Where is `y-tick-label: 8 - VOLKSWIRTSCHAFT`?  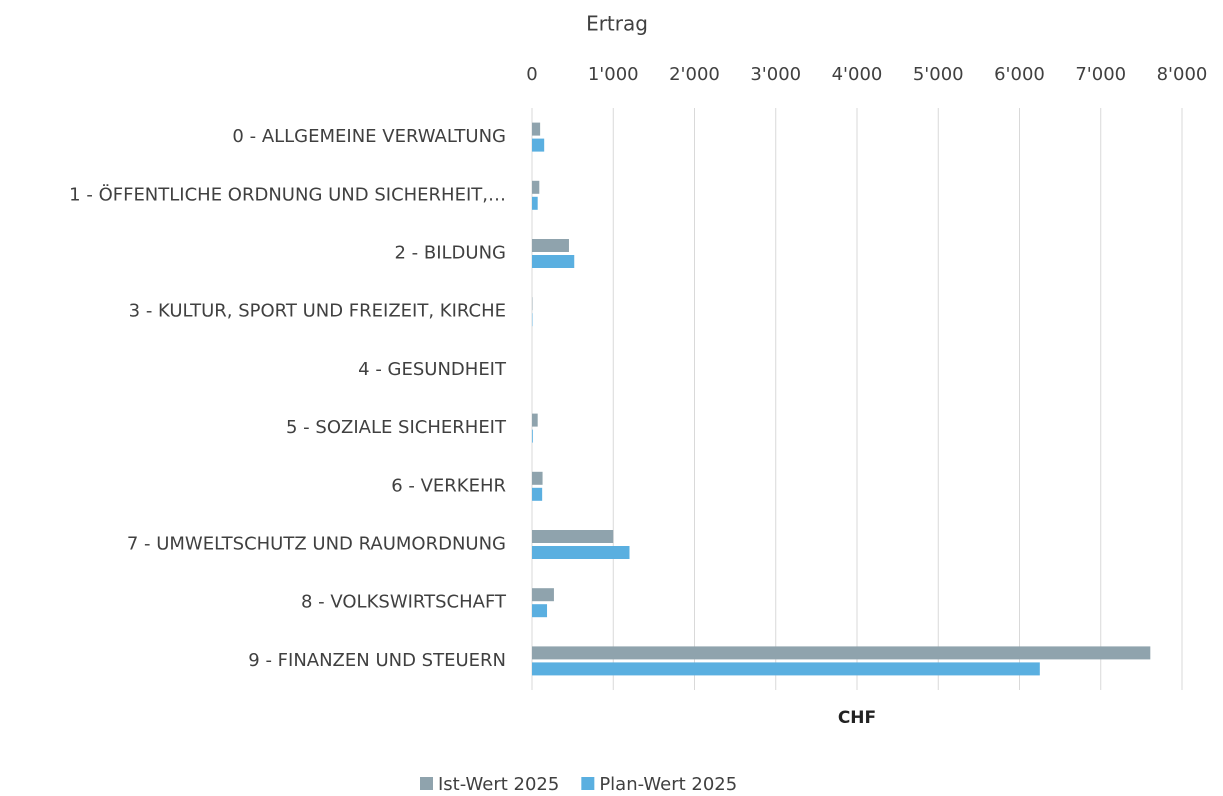
y-tick-label: 8 - VOLKSWIRTSCHAFT is located at coordinates (404, 602).